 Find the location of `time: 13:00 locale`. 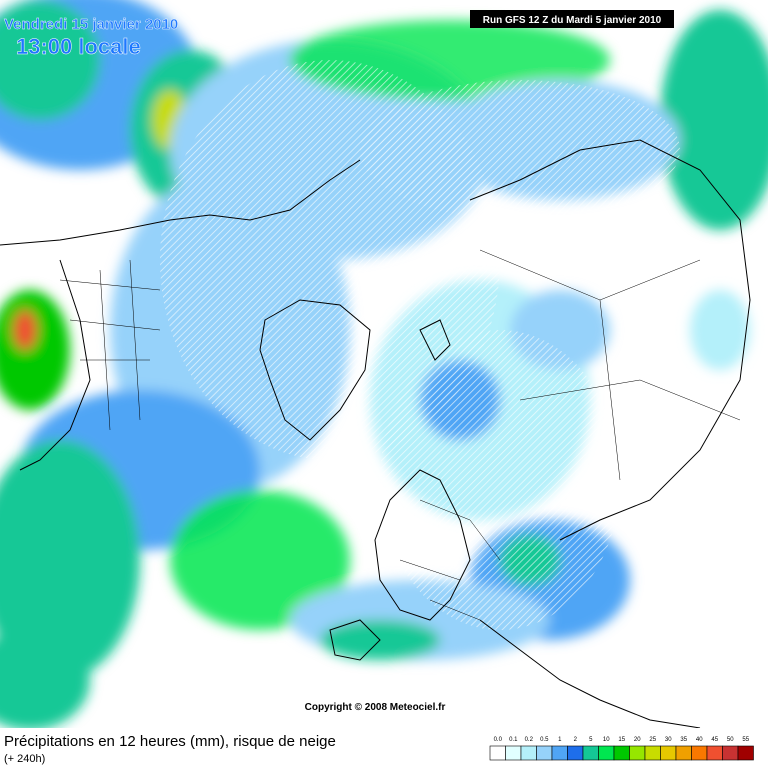

time: 13:00 locale is located at coordinates (78, 46).